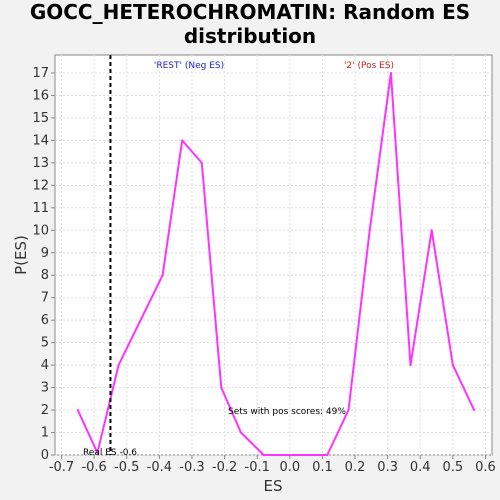 The image size is (500, 500). I want to click on y-tick-label: 12, so click(40, 185).